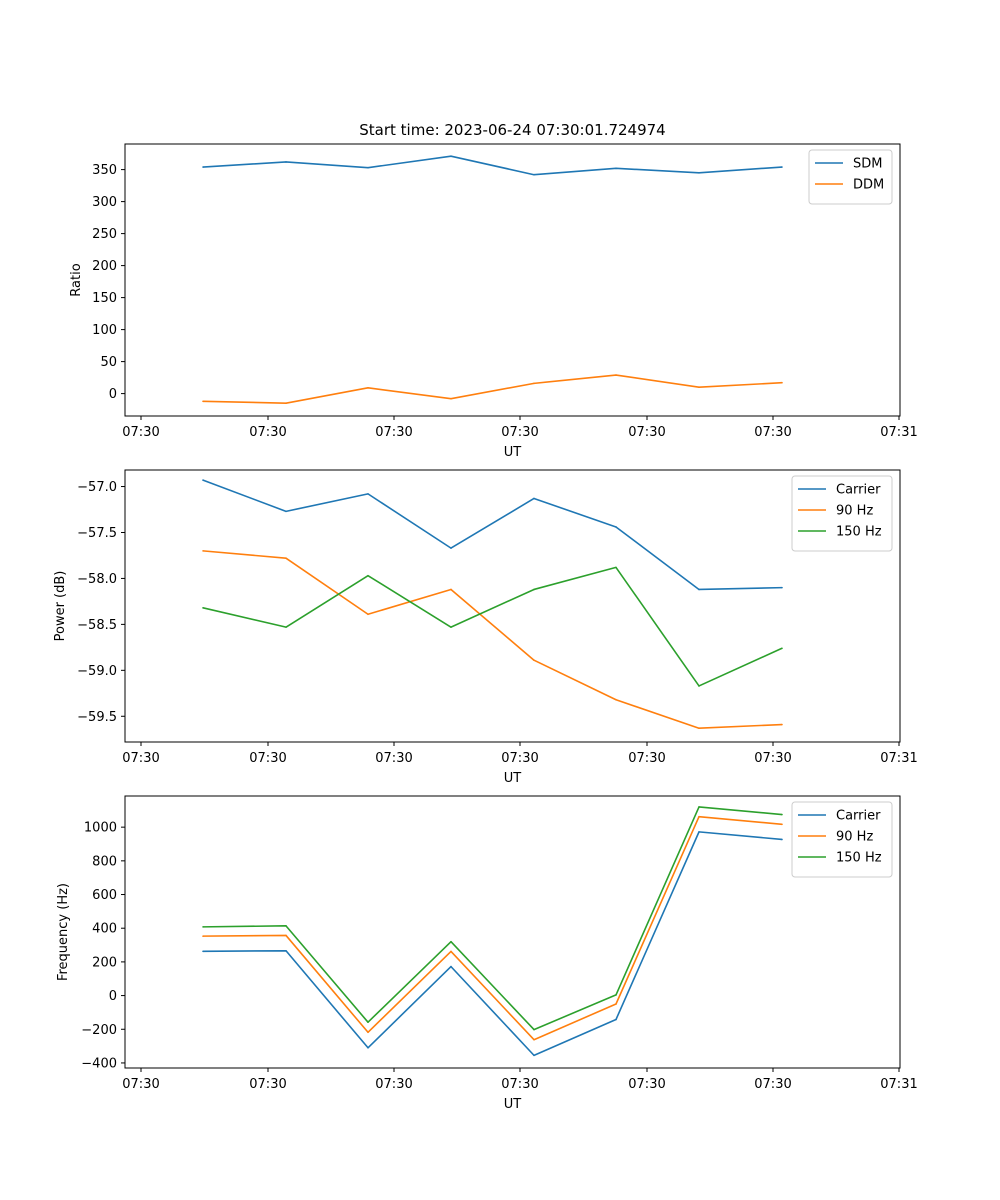  I want to click on legend-label: 90 Hz, so click(854, 511).